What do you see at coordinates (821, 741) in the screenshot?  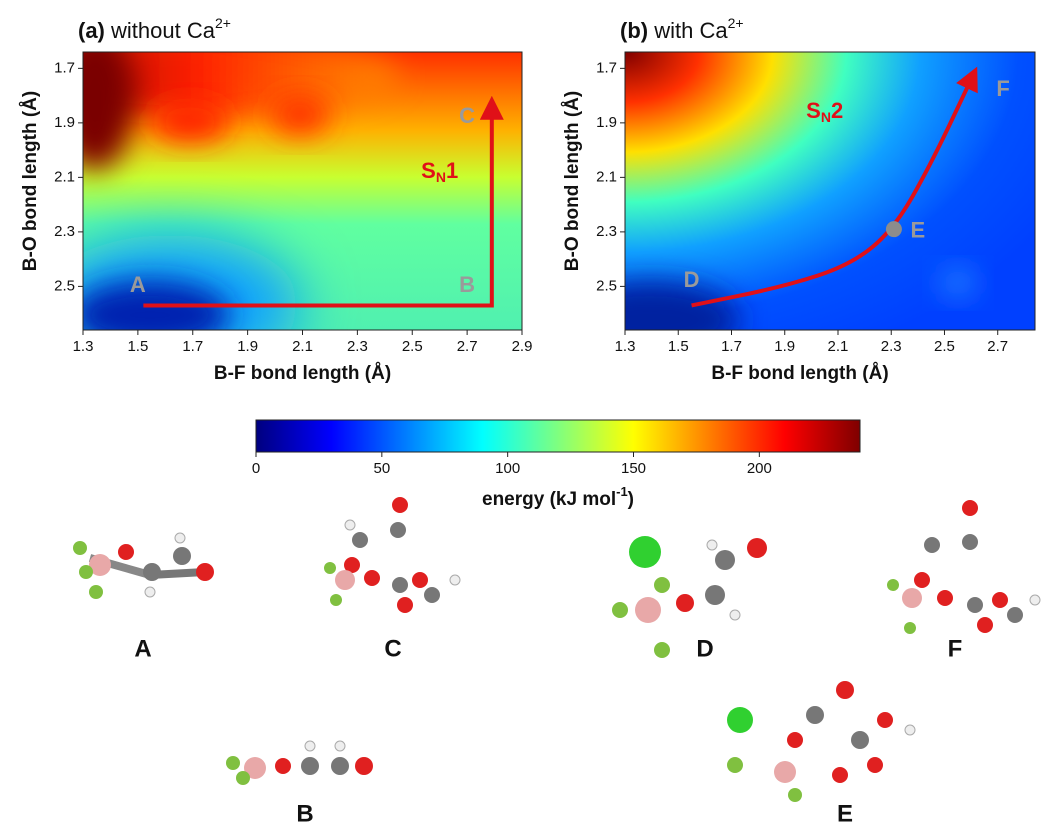 I see `molecule-e` at bounding box center [821, 741].